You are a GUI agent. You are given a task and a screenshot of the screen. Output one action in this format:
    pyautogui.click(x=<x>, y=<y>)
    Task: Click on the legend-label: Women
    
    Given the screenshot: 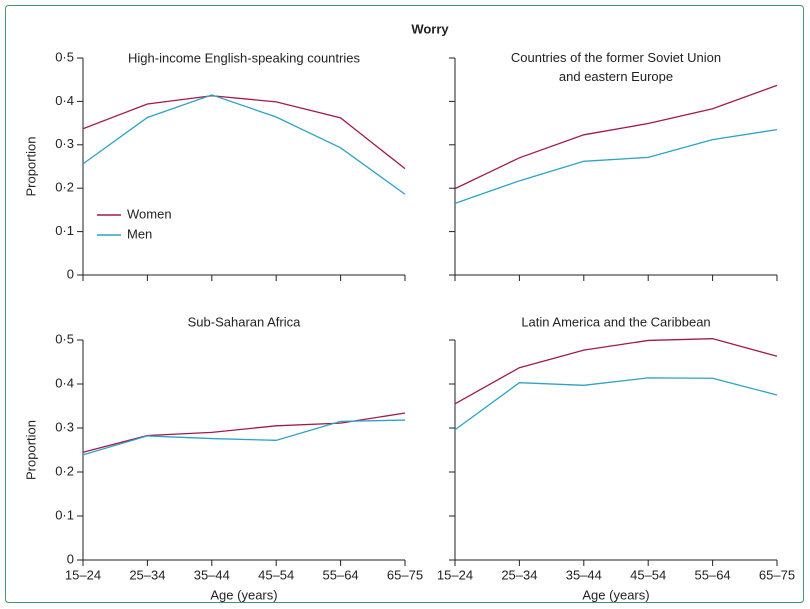 What is the action you would take?
    pyautogui.click(x=149, y=213)
    